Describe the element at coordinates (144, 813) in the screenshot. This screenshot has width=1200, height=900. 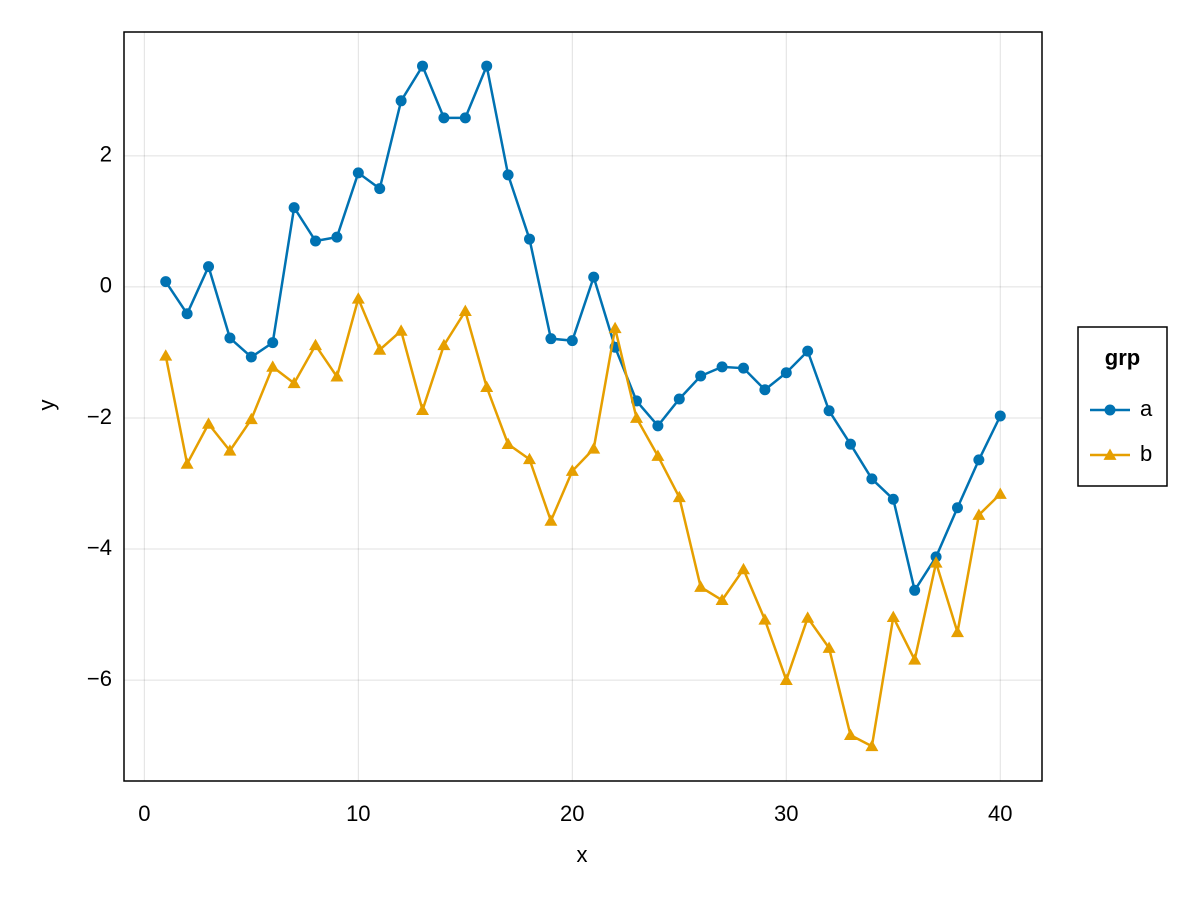
I see `x-tick-label: 0` at that location.